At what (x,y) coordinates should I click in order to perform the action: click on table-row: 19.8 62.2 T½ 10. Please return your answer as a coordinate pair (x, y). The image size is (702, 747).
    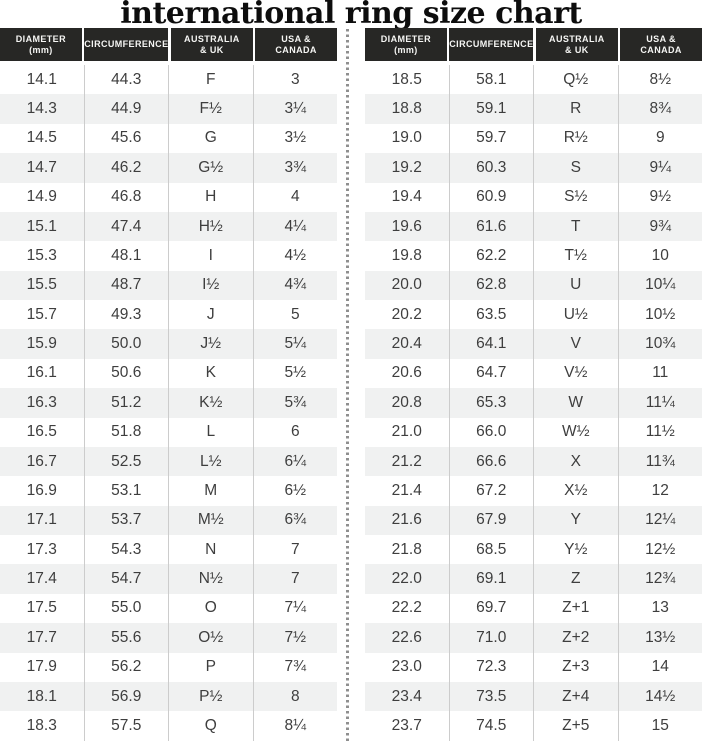
    Looking at the image, I should click on (533, 256).